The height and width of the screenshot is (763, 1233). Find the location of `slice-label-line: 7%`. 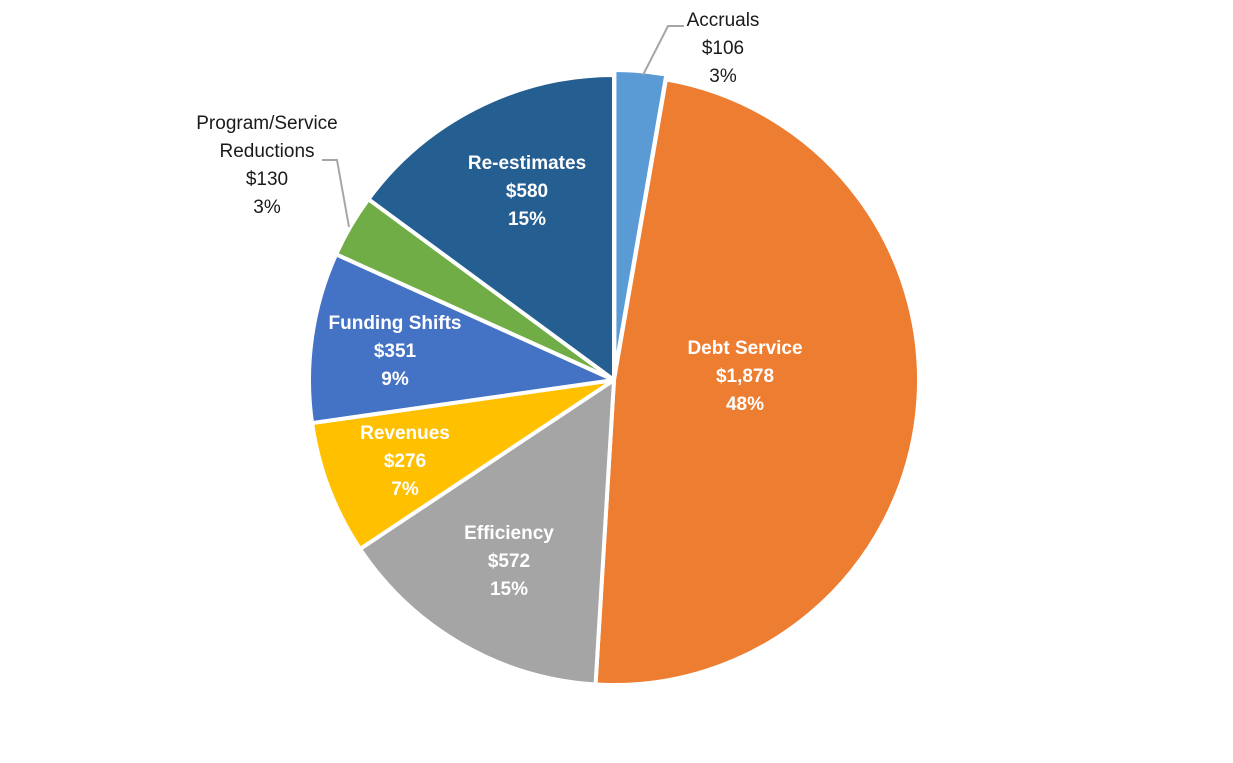

slice-label-line: 7% is located at coordinates (405, 489).